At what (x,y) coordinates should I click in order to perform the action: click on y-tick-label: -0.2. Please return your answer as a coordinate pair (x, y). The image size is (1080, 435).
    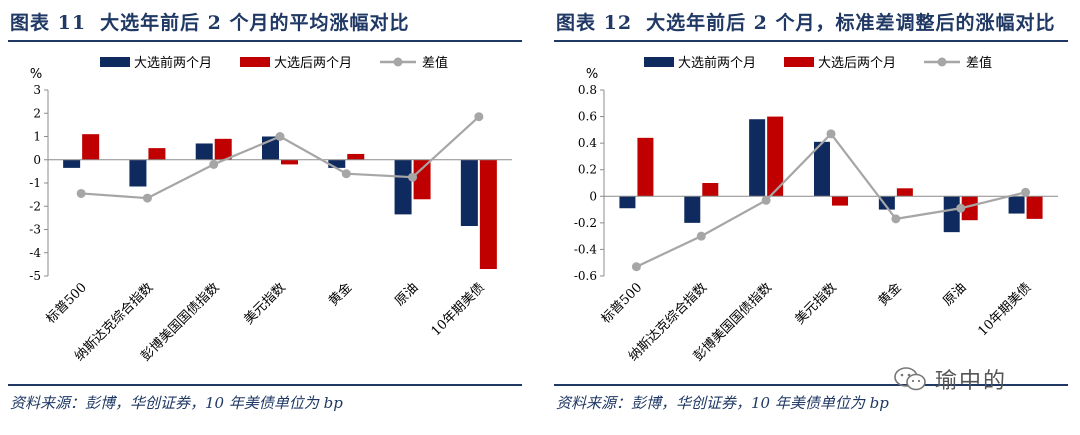
    Looking at the image, I should click on (585, 223).